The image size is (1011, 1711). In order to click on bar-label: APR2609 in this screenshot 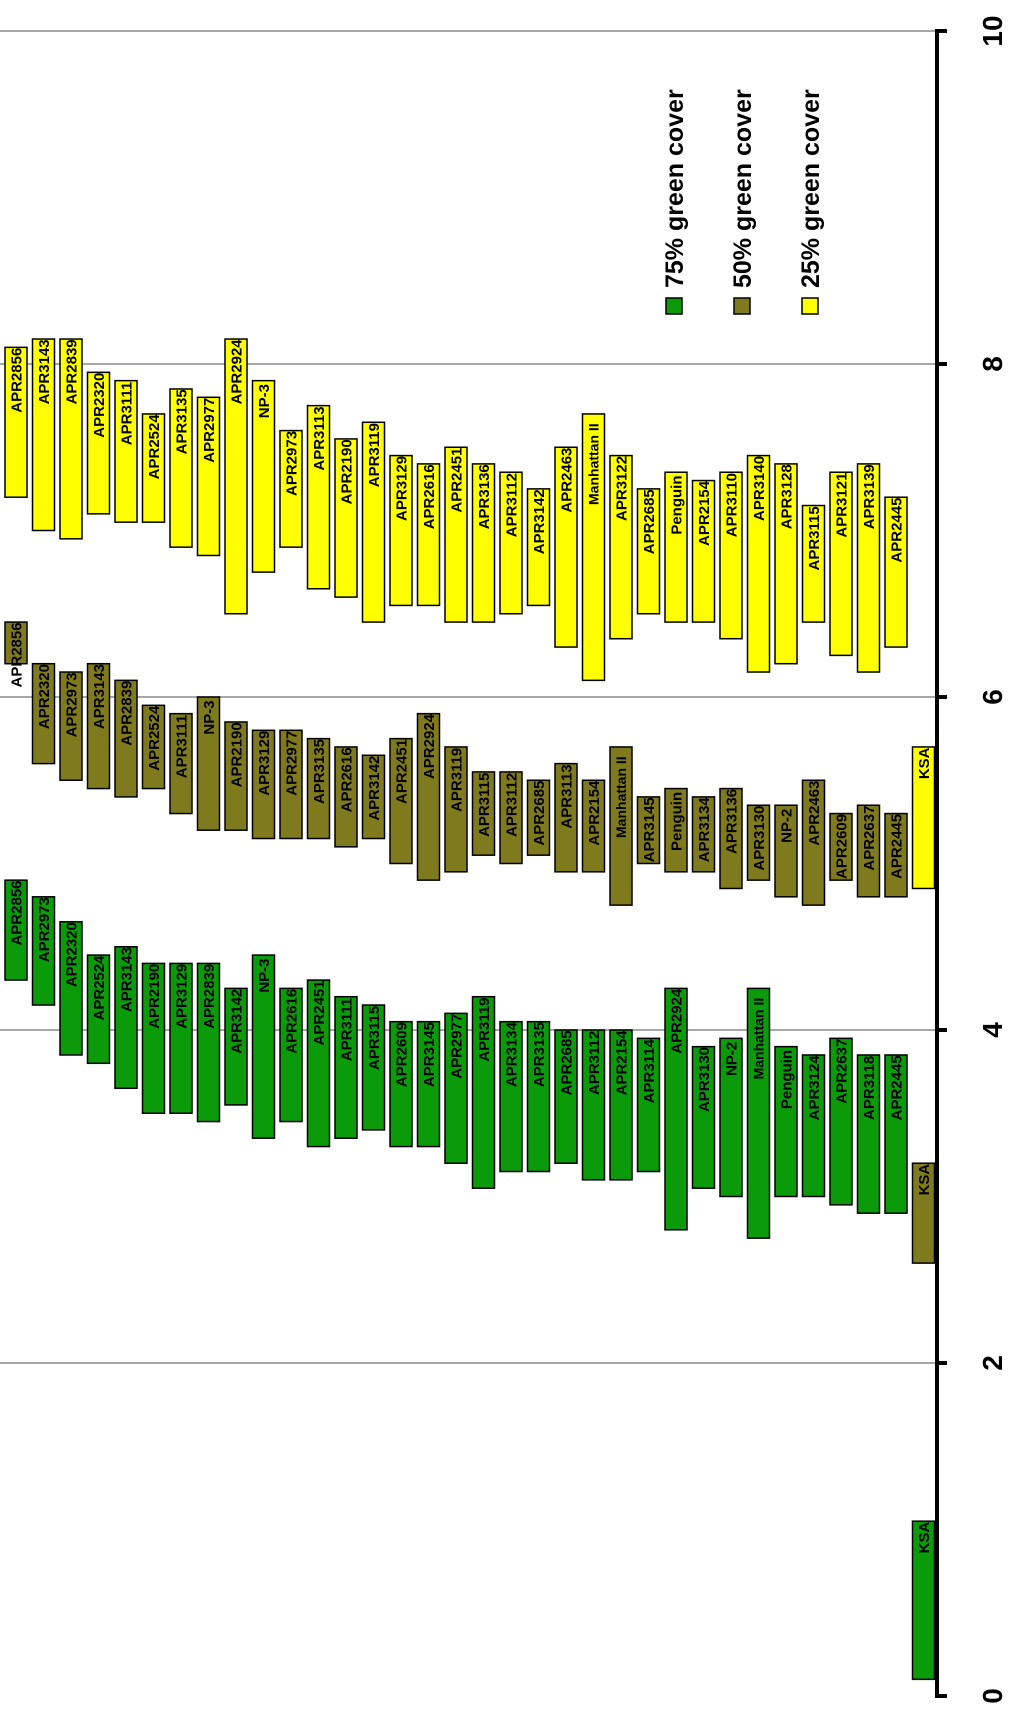, I will do `click(841, 846)`.